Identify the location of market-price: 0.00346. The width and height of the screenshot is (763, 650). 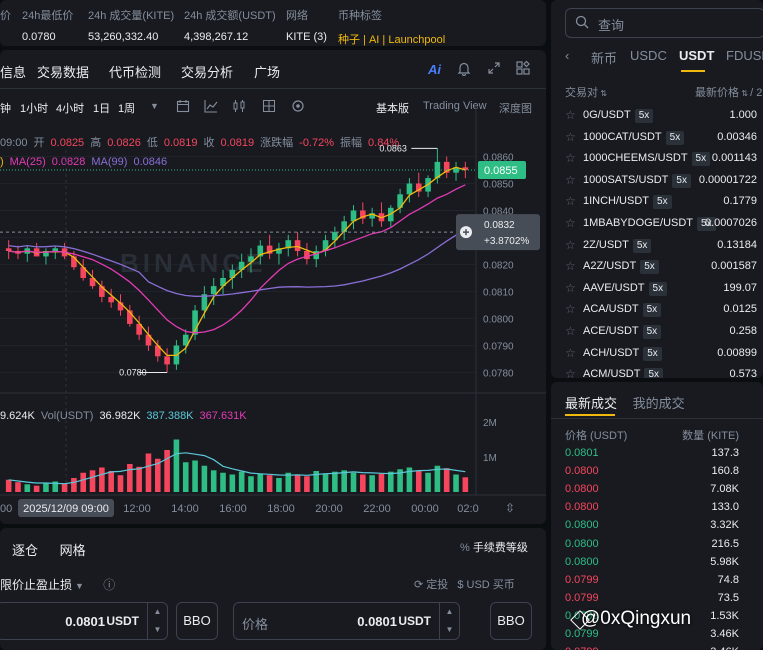
(737, 136).